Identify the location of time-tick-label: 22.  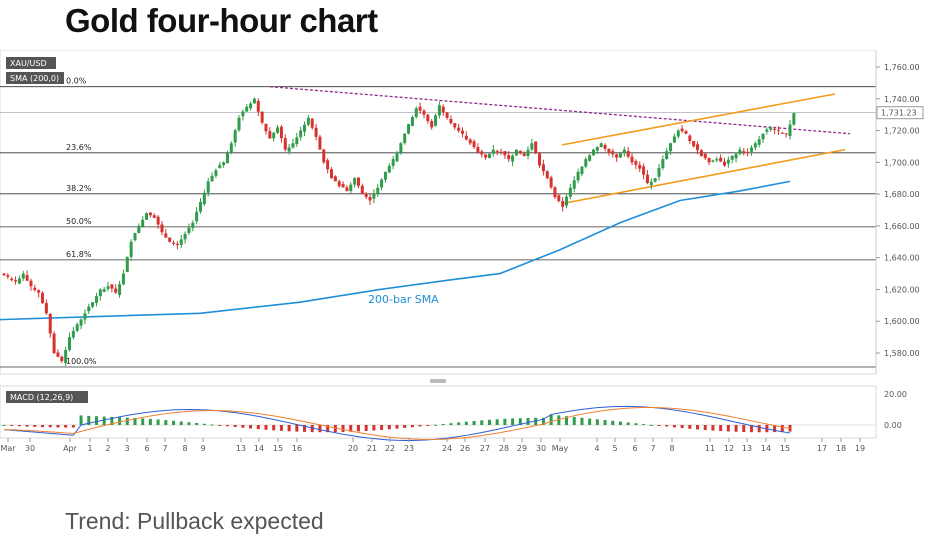
(390, 448).